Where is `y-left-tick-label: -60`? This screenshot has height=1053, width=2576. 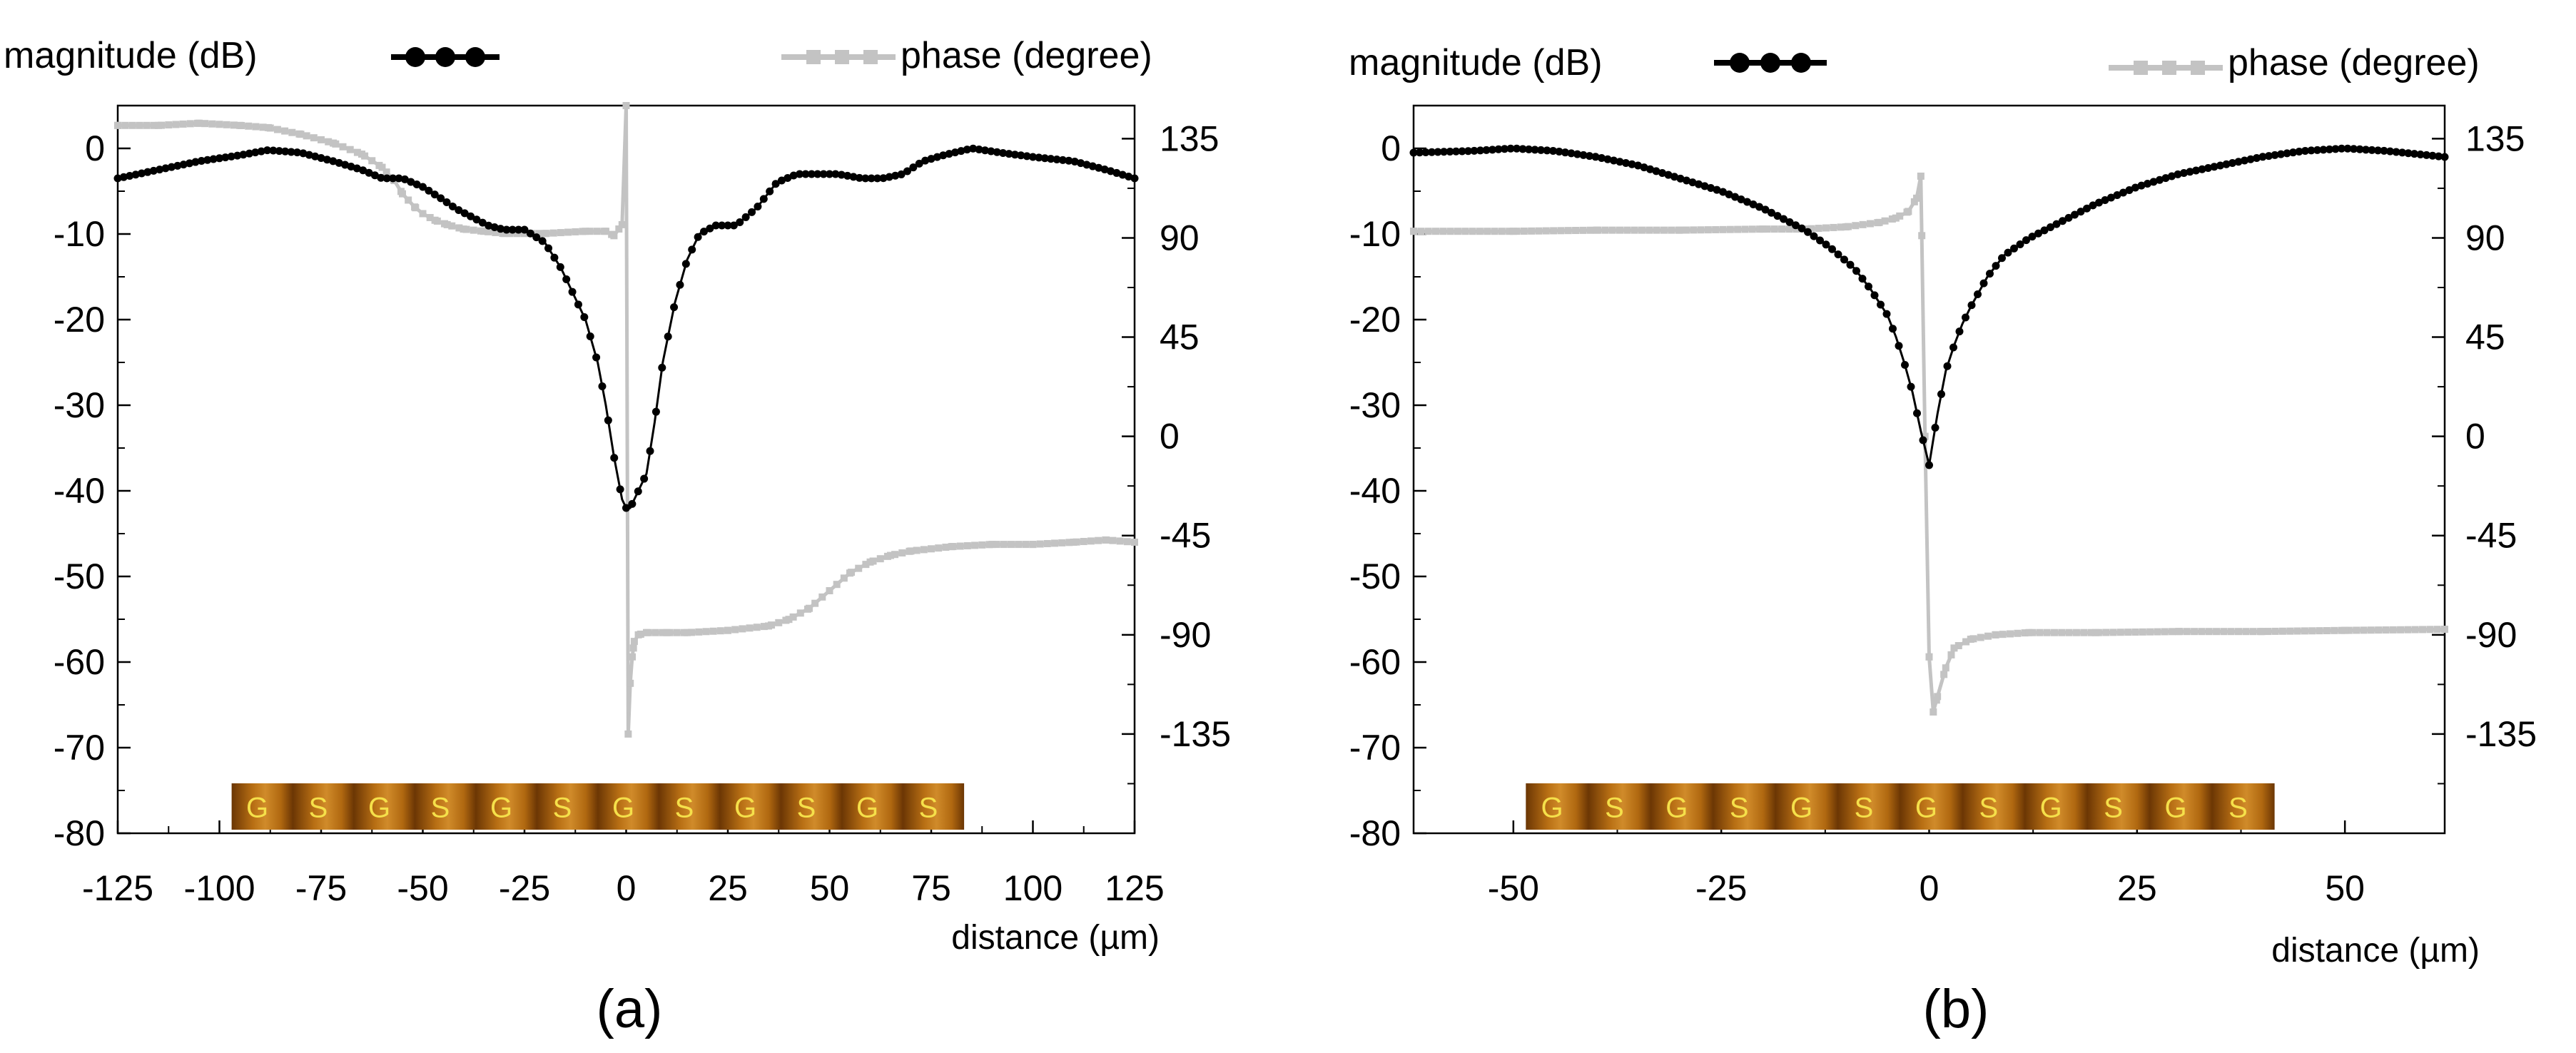
y-left-tick-label: -60 is located at coordinates (79, 662).